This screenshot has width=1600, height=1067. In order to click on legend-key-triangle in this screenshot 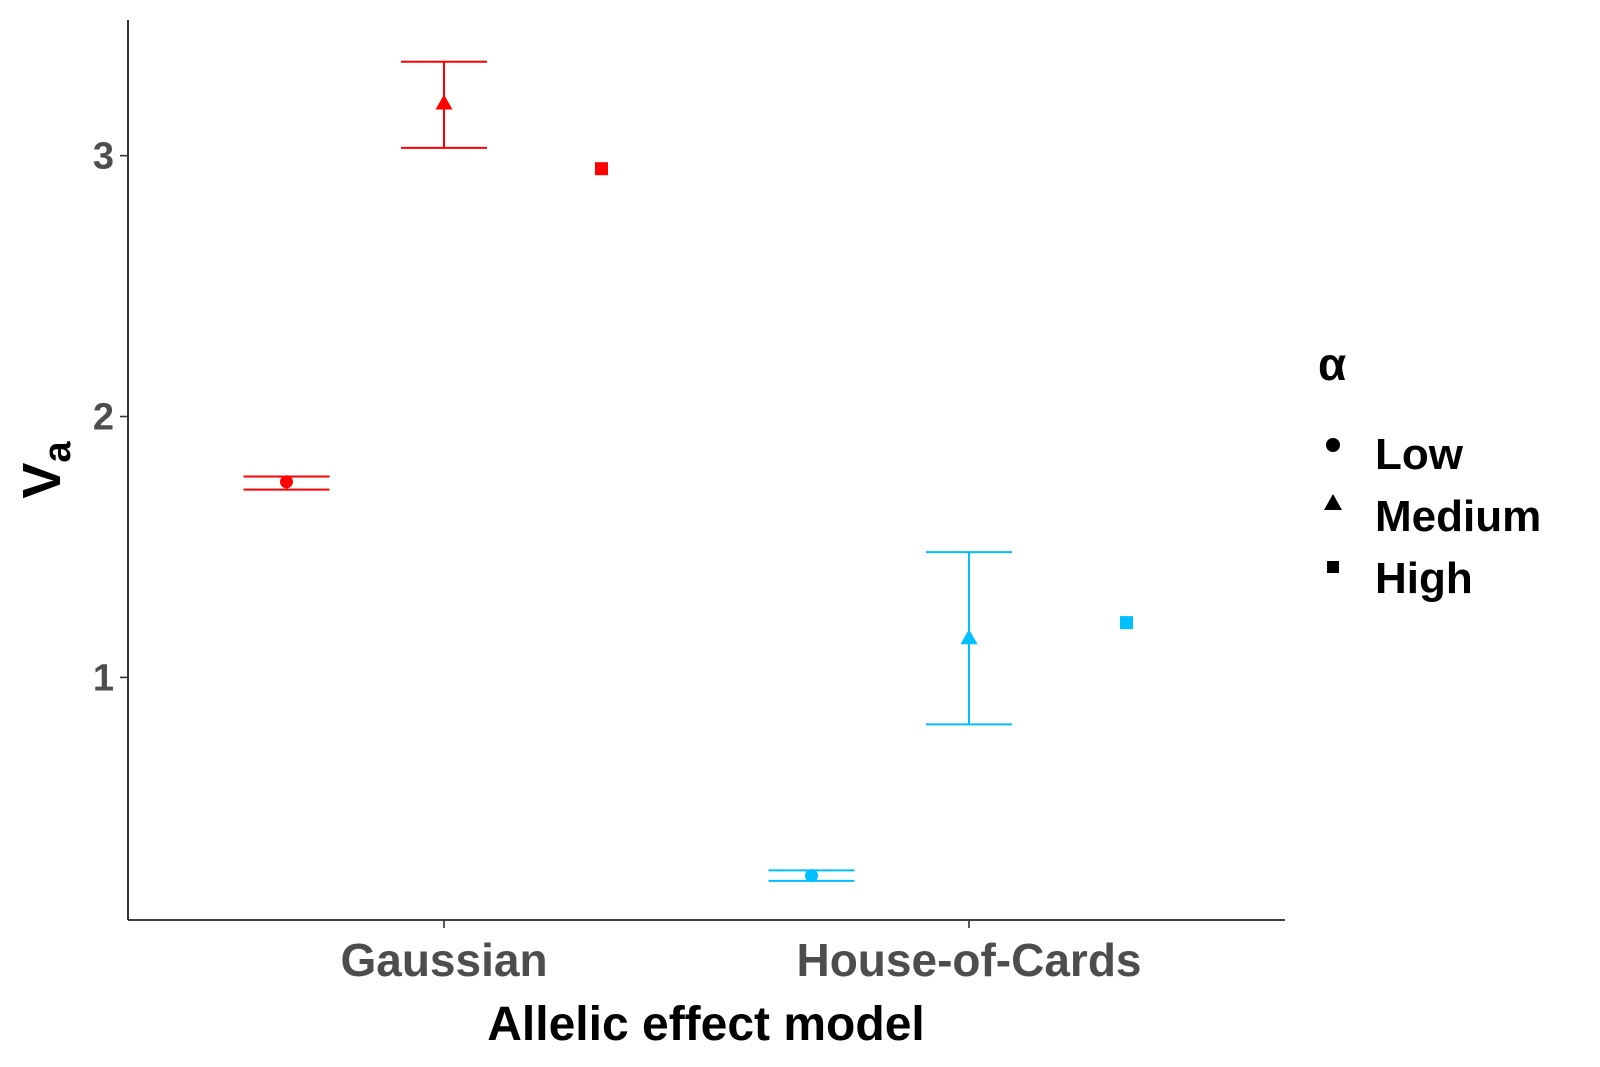, I will do `click(1333, 502)`.